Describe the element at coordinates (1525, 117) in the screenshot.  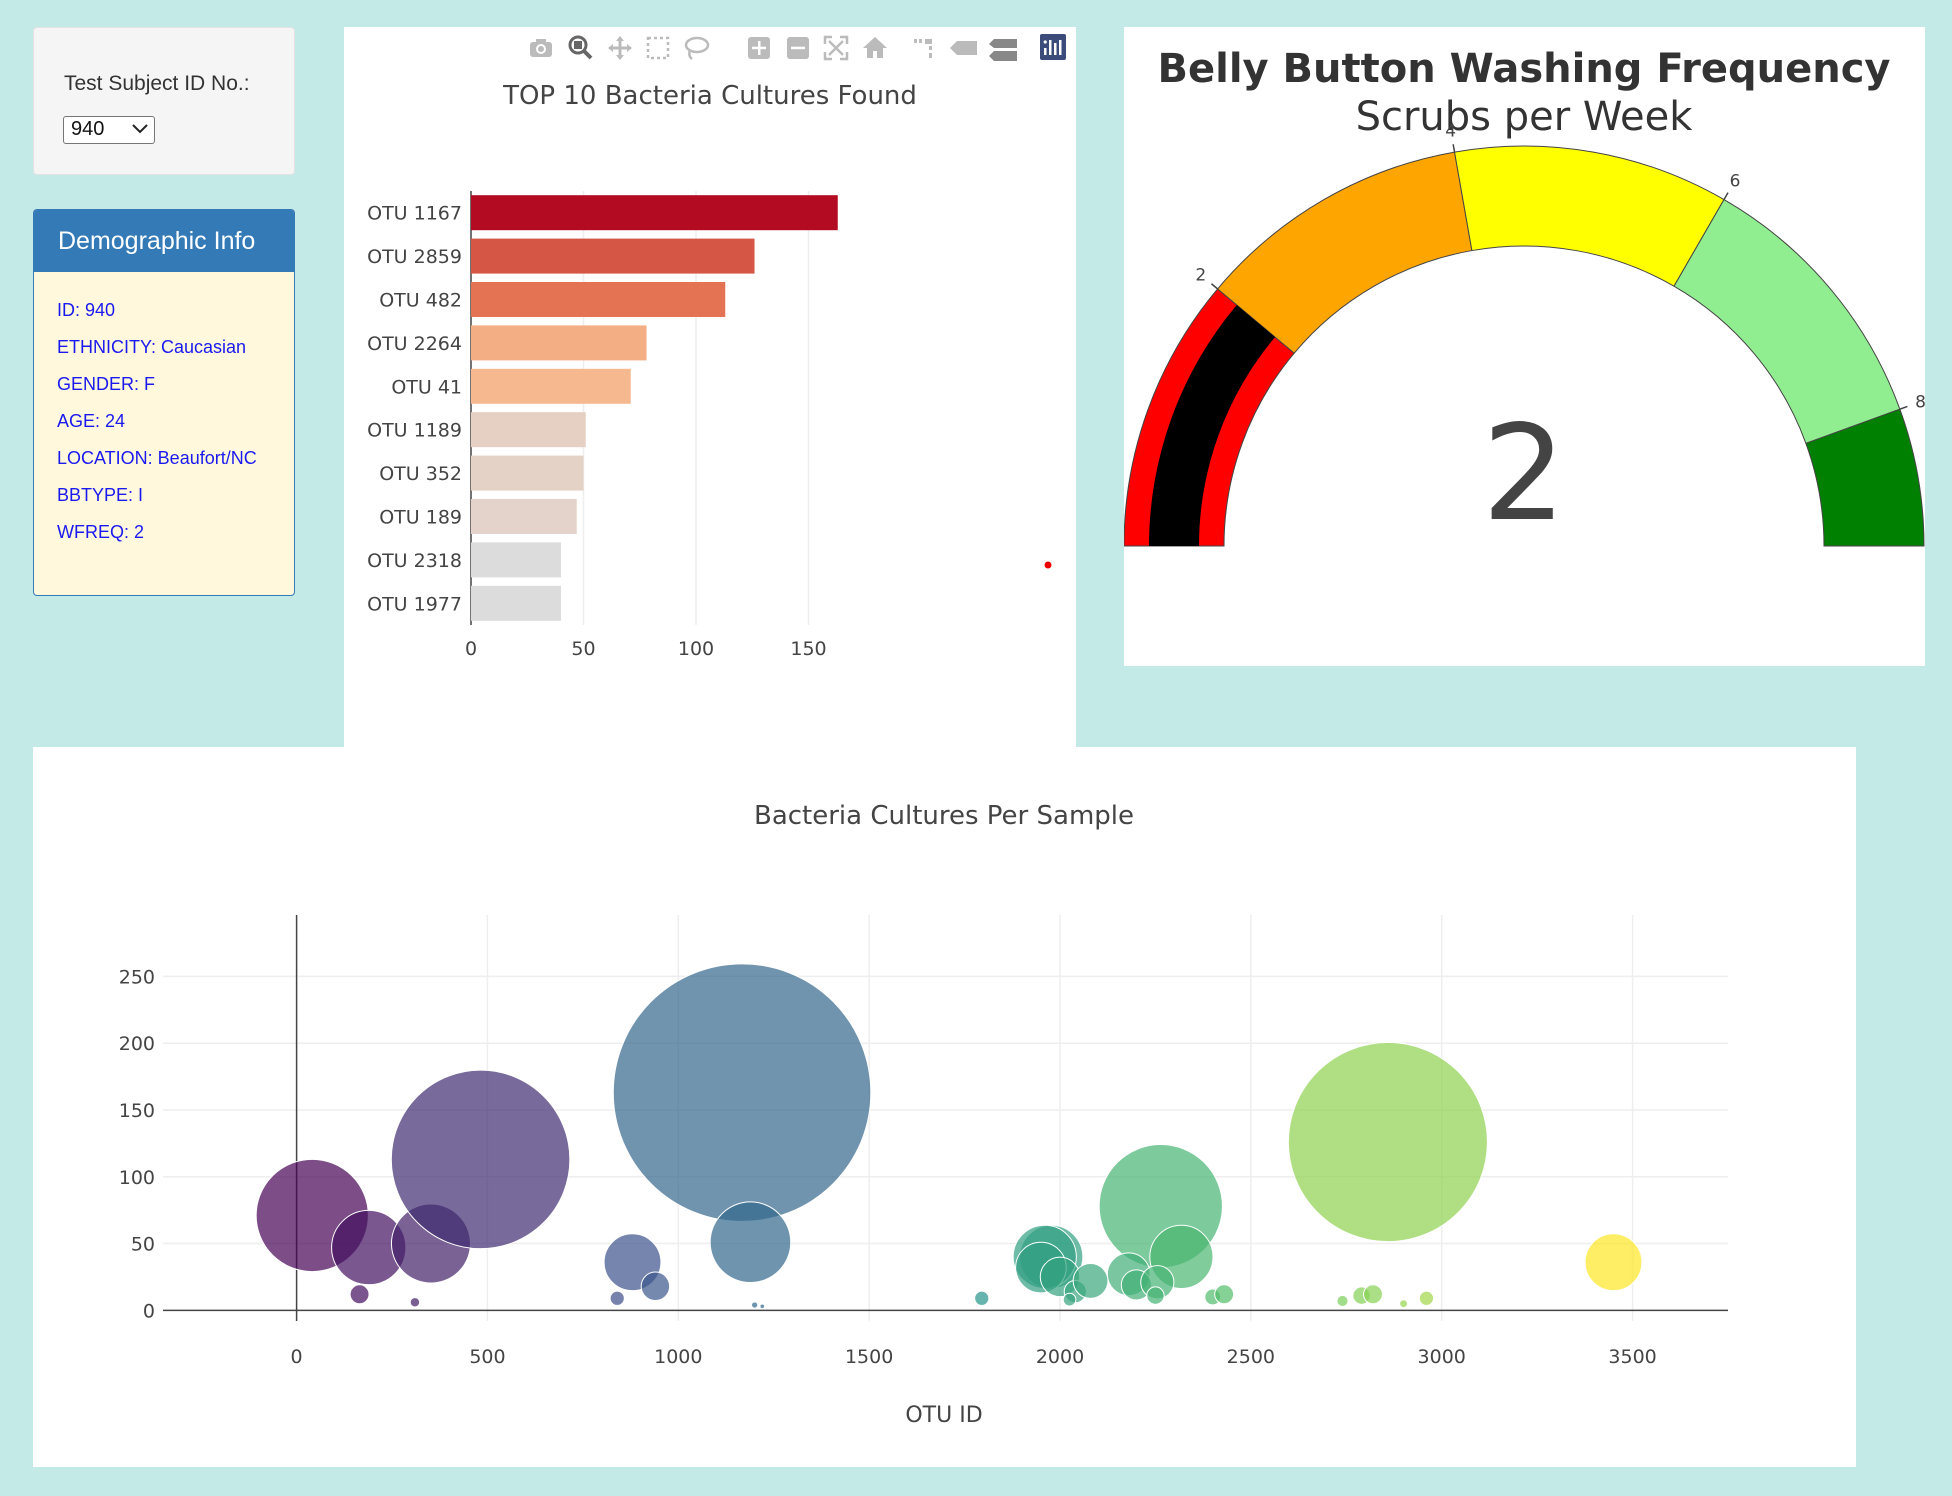
I see `gauge-subtitle: Scrubs per Week` at that location.